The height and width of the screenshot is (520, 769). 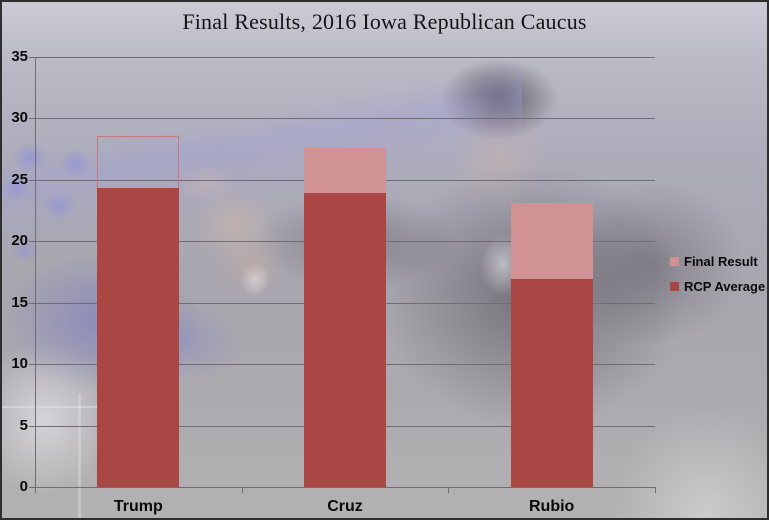 I want to click on y-axis-tick-label-35: 35, so click(x=19, y=56).